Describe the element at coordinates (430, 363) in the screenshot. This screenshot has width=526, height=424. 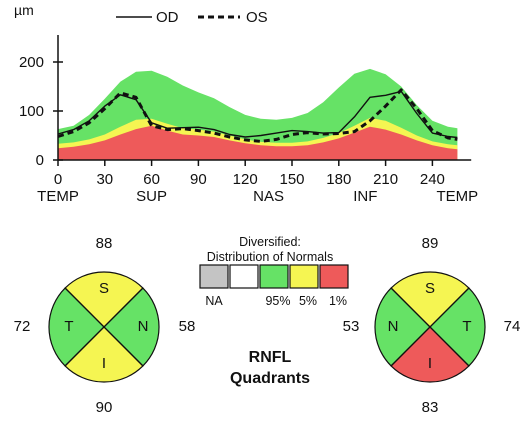
I see `os-letter-i: I` at that location.